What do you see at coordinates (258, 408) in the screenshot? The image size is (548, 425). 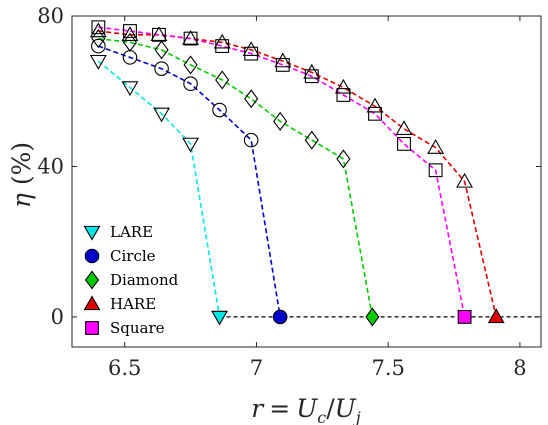 I see `x-axis-label-r: r` at bounding box center [258, 408].